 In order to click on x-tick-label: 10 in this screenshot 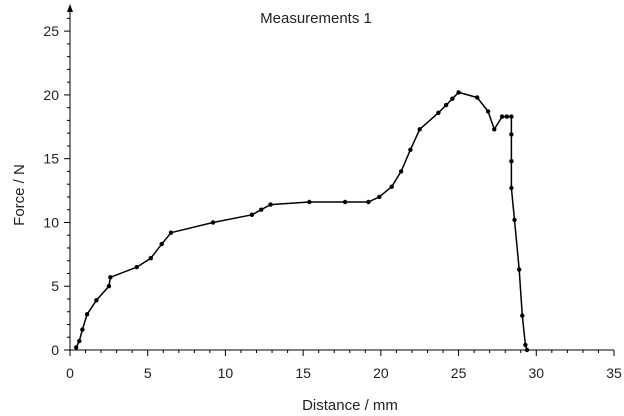, I will do `click(226, 373)`.